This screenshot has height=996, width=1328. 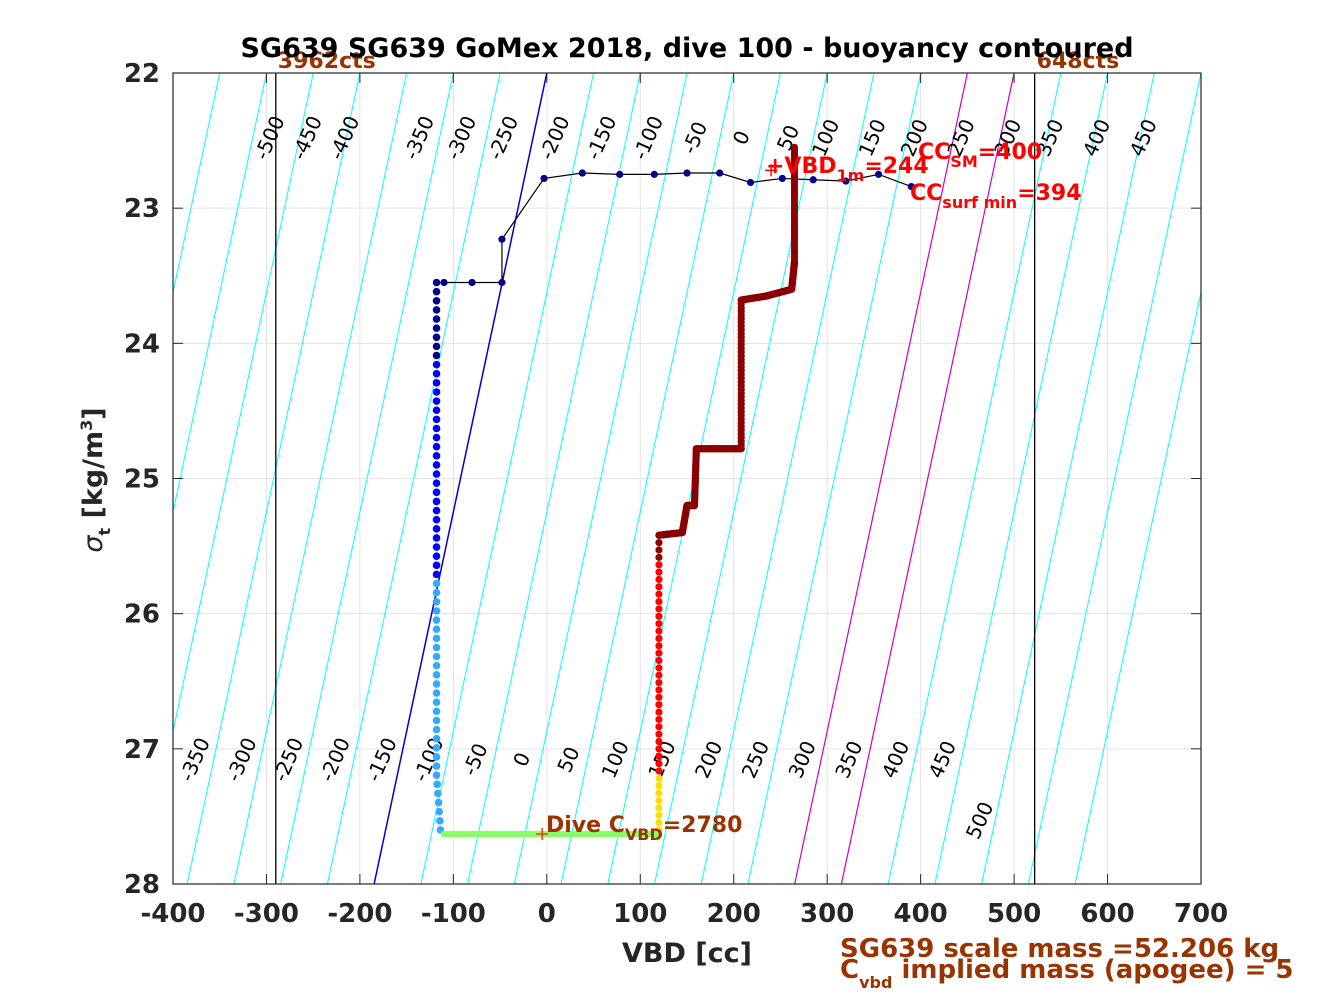 What do you see at coordinates (644, 828) in the screenshot?
I see `dive-cvbd-annotation: Dive CVBD=2780` at bounding box center [644, 828].